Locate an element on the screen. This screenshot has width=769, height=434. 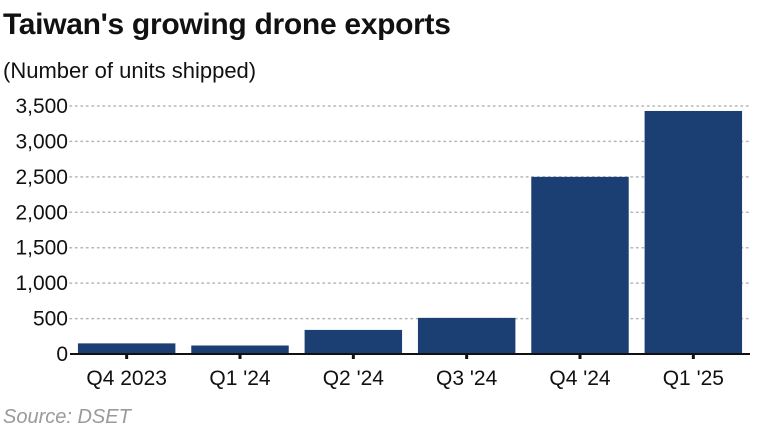
y-tick-label: 1,500 is located at coordinates (41, 248).